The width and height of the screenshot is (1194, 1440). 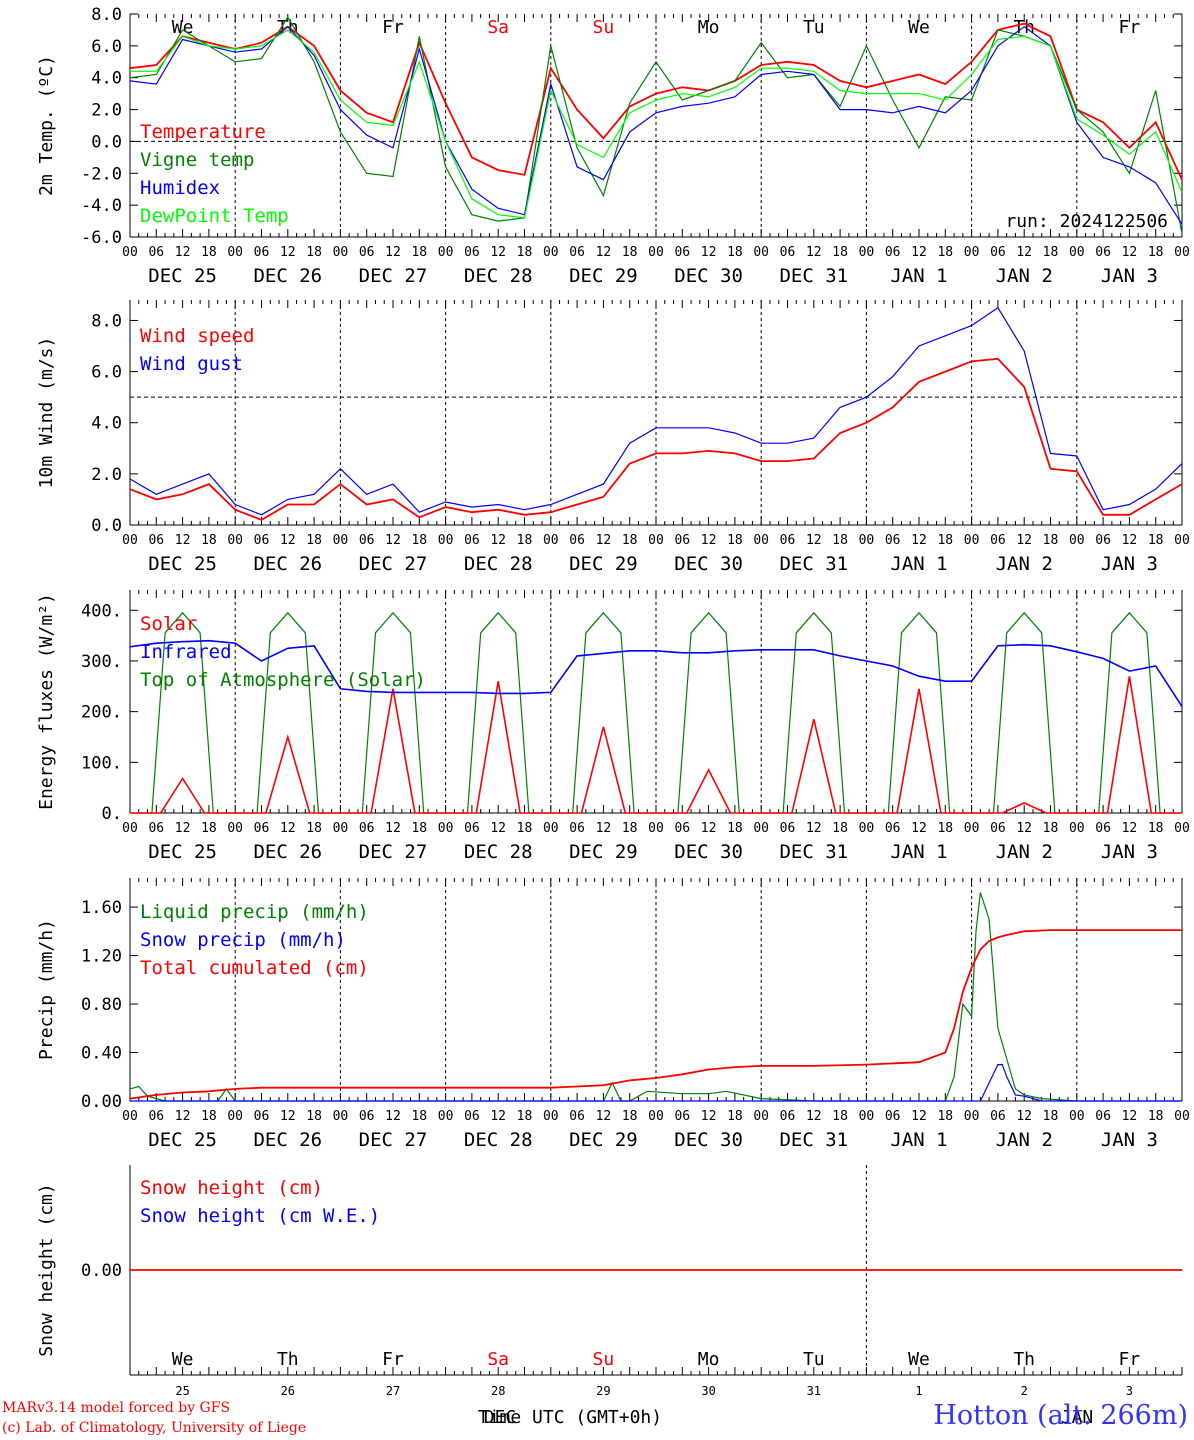 What do you see at coordinates (101, 238) in the screenshot?
I see `y-tick-label: -6.0` at bounding box center [101, 238].